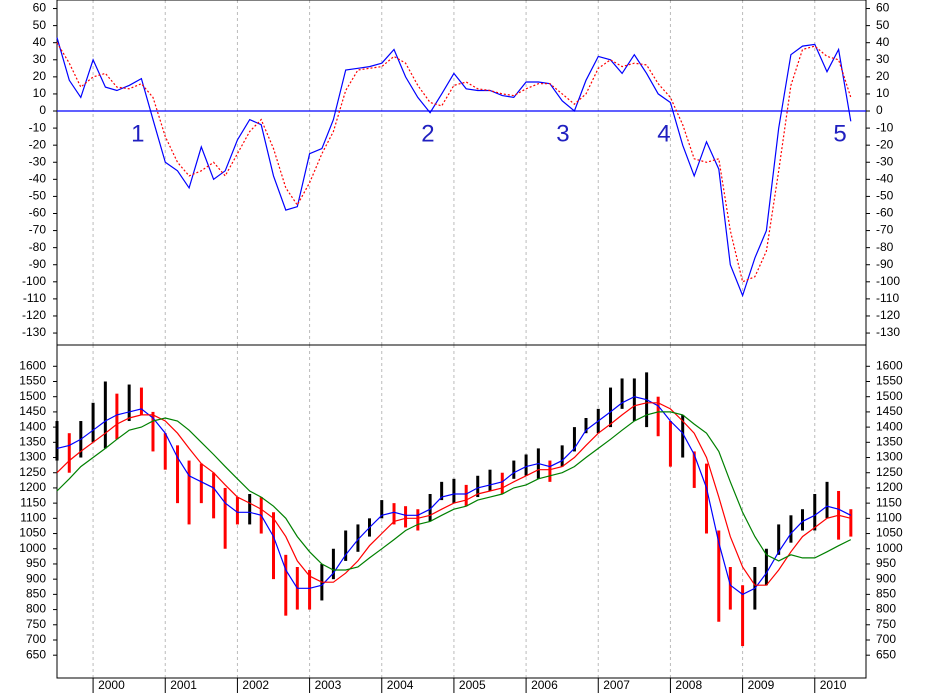 The height and width of the screenshot is (693, 926). Describe the element at coordinates (255, 685) in the screenshot. I see `x-tick-label: 2002` at that location.